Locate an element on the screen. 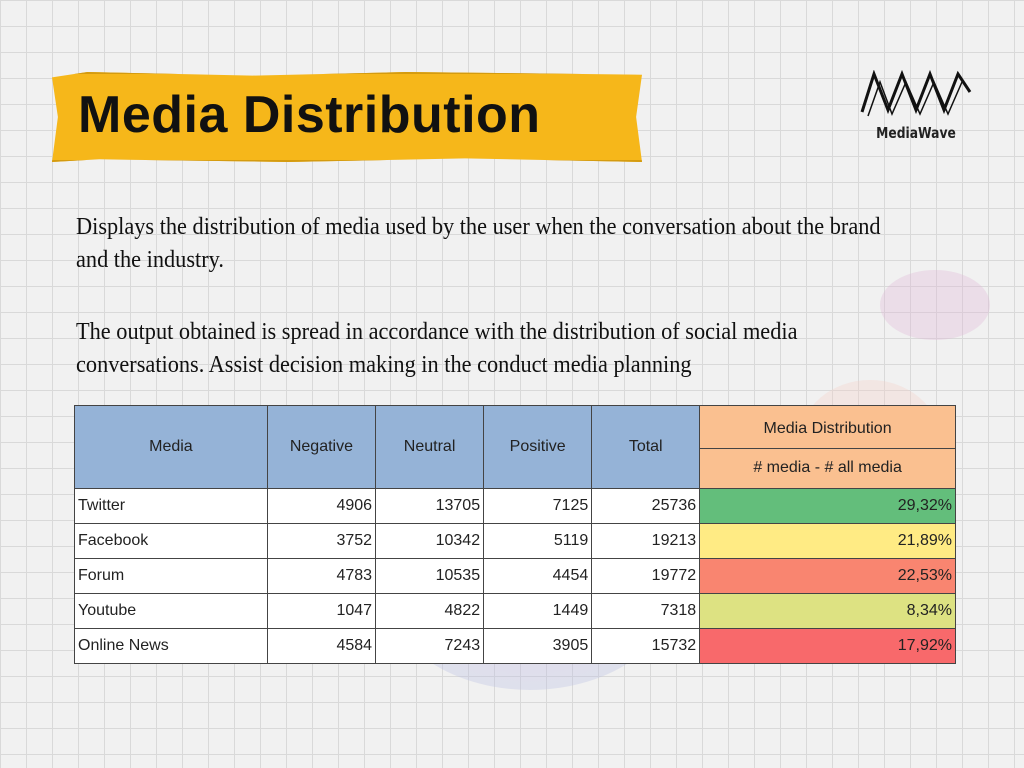 The width and height of the screenshot is (1024, 768). cell-neutral: 13705 is located at coordinates (430, 506).